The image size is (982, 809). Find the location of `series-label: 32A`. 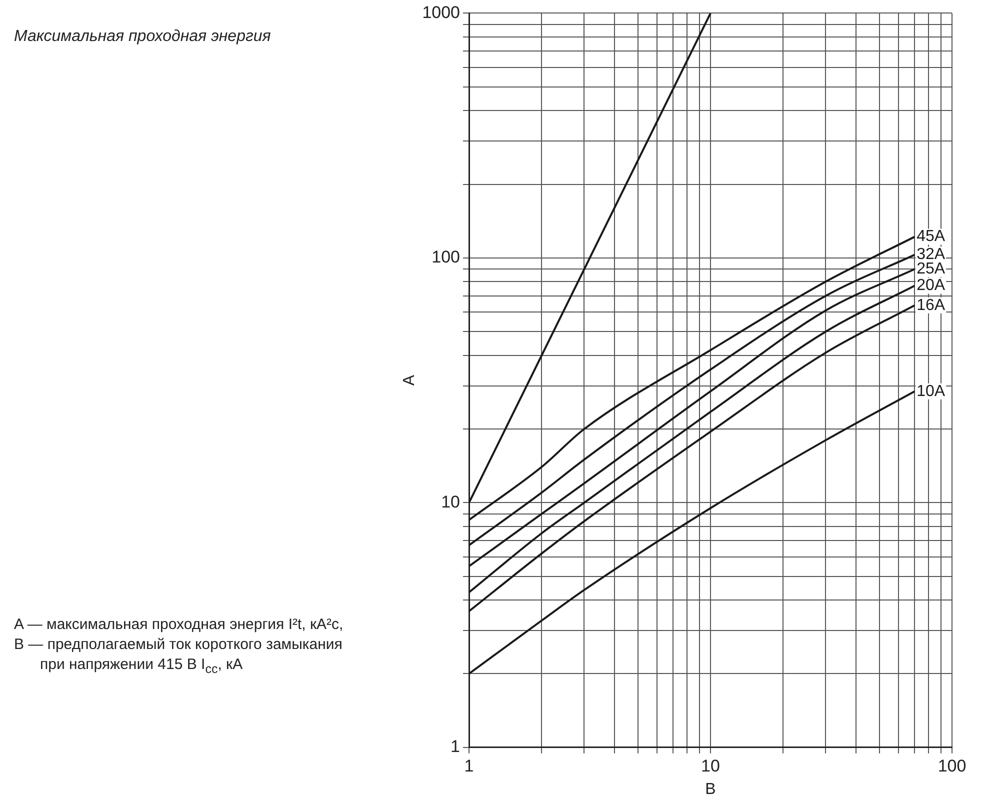

series-label: 32A is located at coordinates (931, 255).